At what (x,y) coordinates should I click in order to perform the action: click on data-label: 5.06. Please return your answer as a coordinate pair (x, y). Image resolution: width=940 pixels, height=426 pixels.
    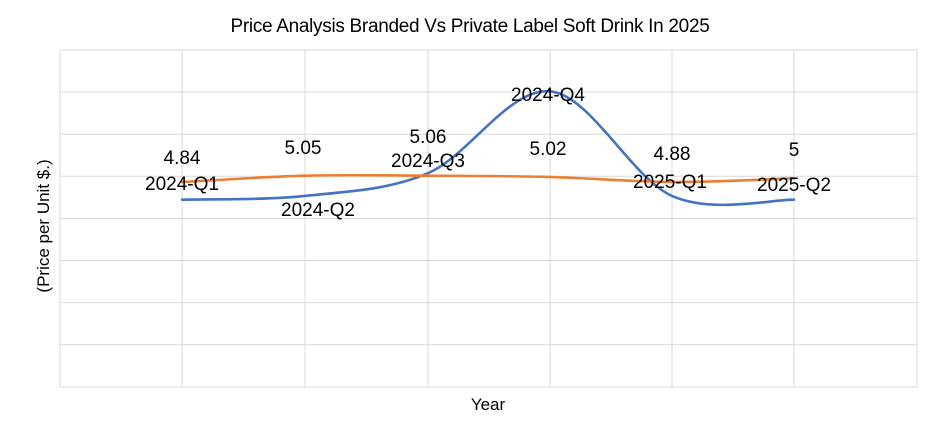
    Looking at the image, I should click on (428, 137).